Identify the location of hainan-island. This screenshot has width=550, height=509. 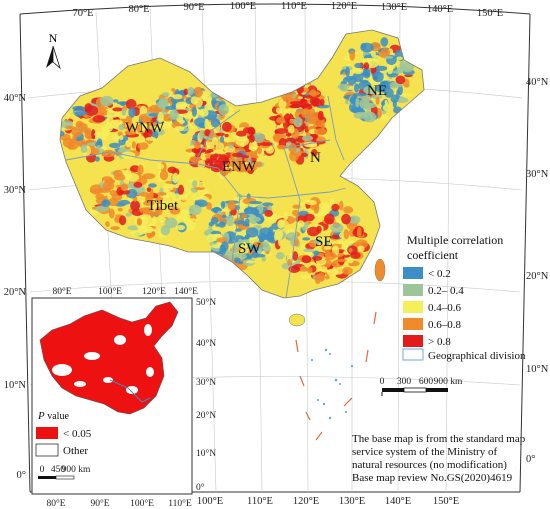
(297, 320).